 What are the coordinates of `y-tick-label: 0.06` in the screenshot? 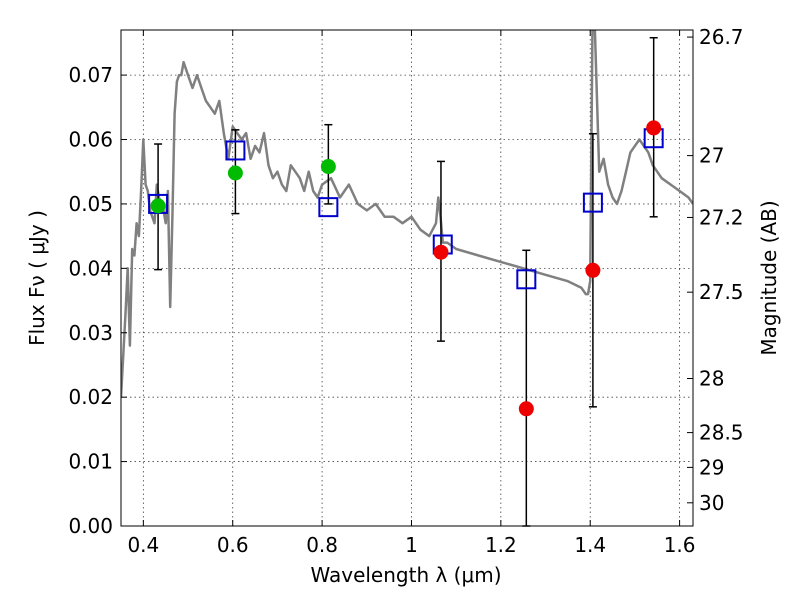 It's located at (90, 140).